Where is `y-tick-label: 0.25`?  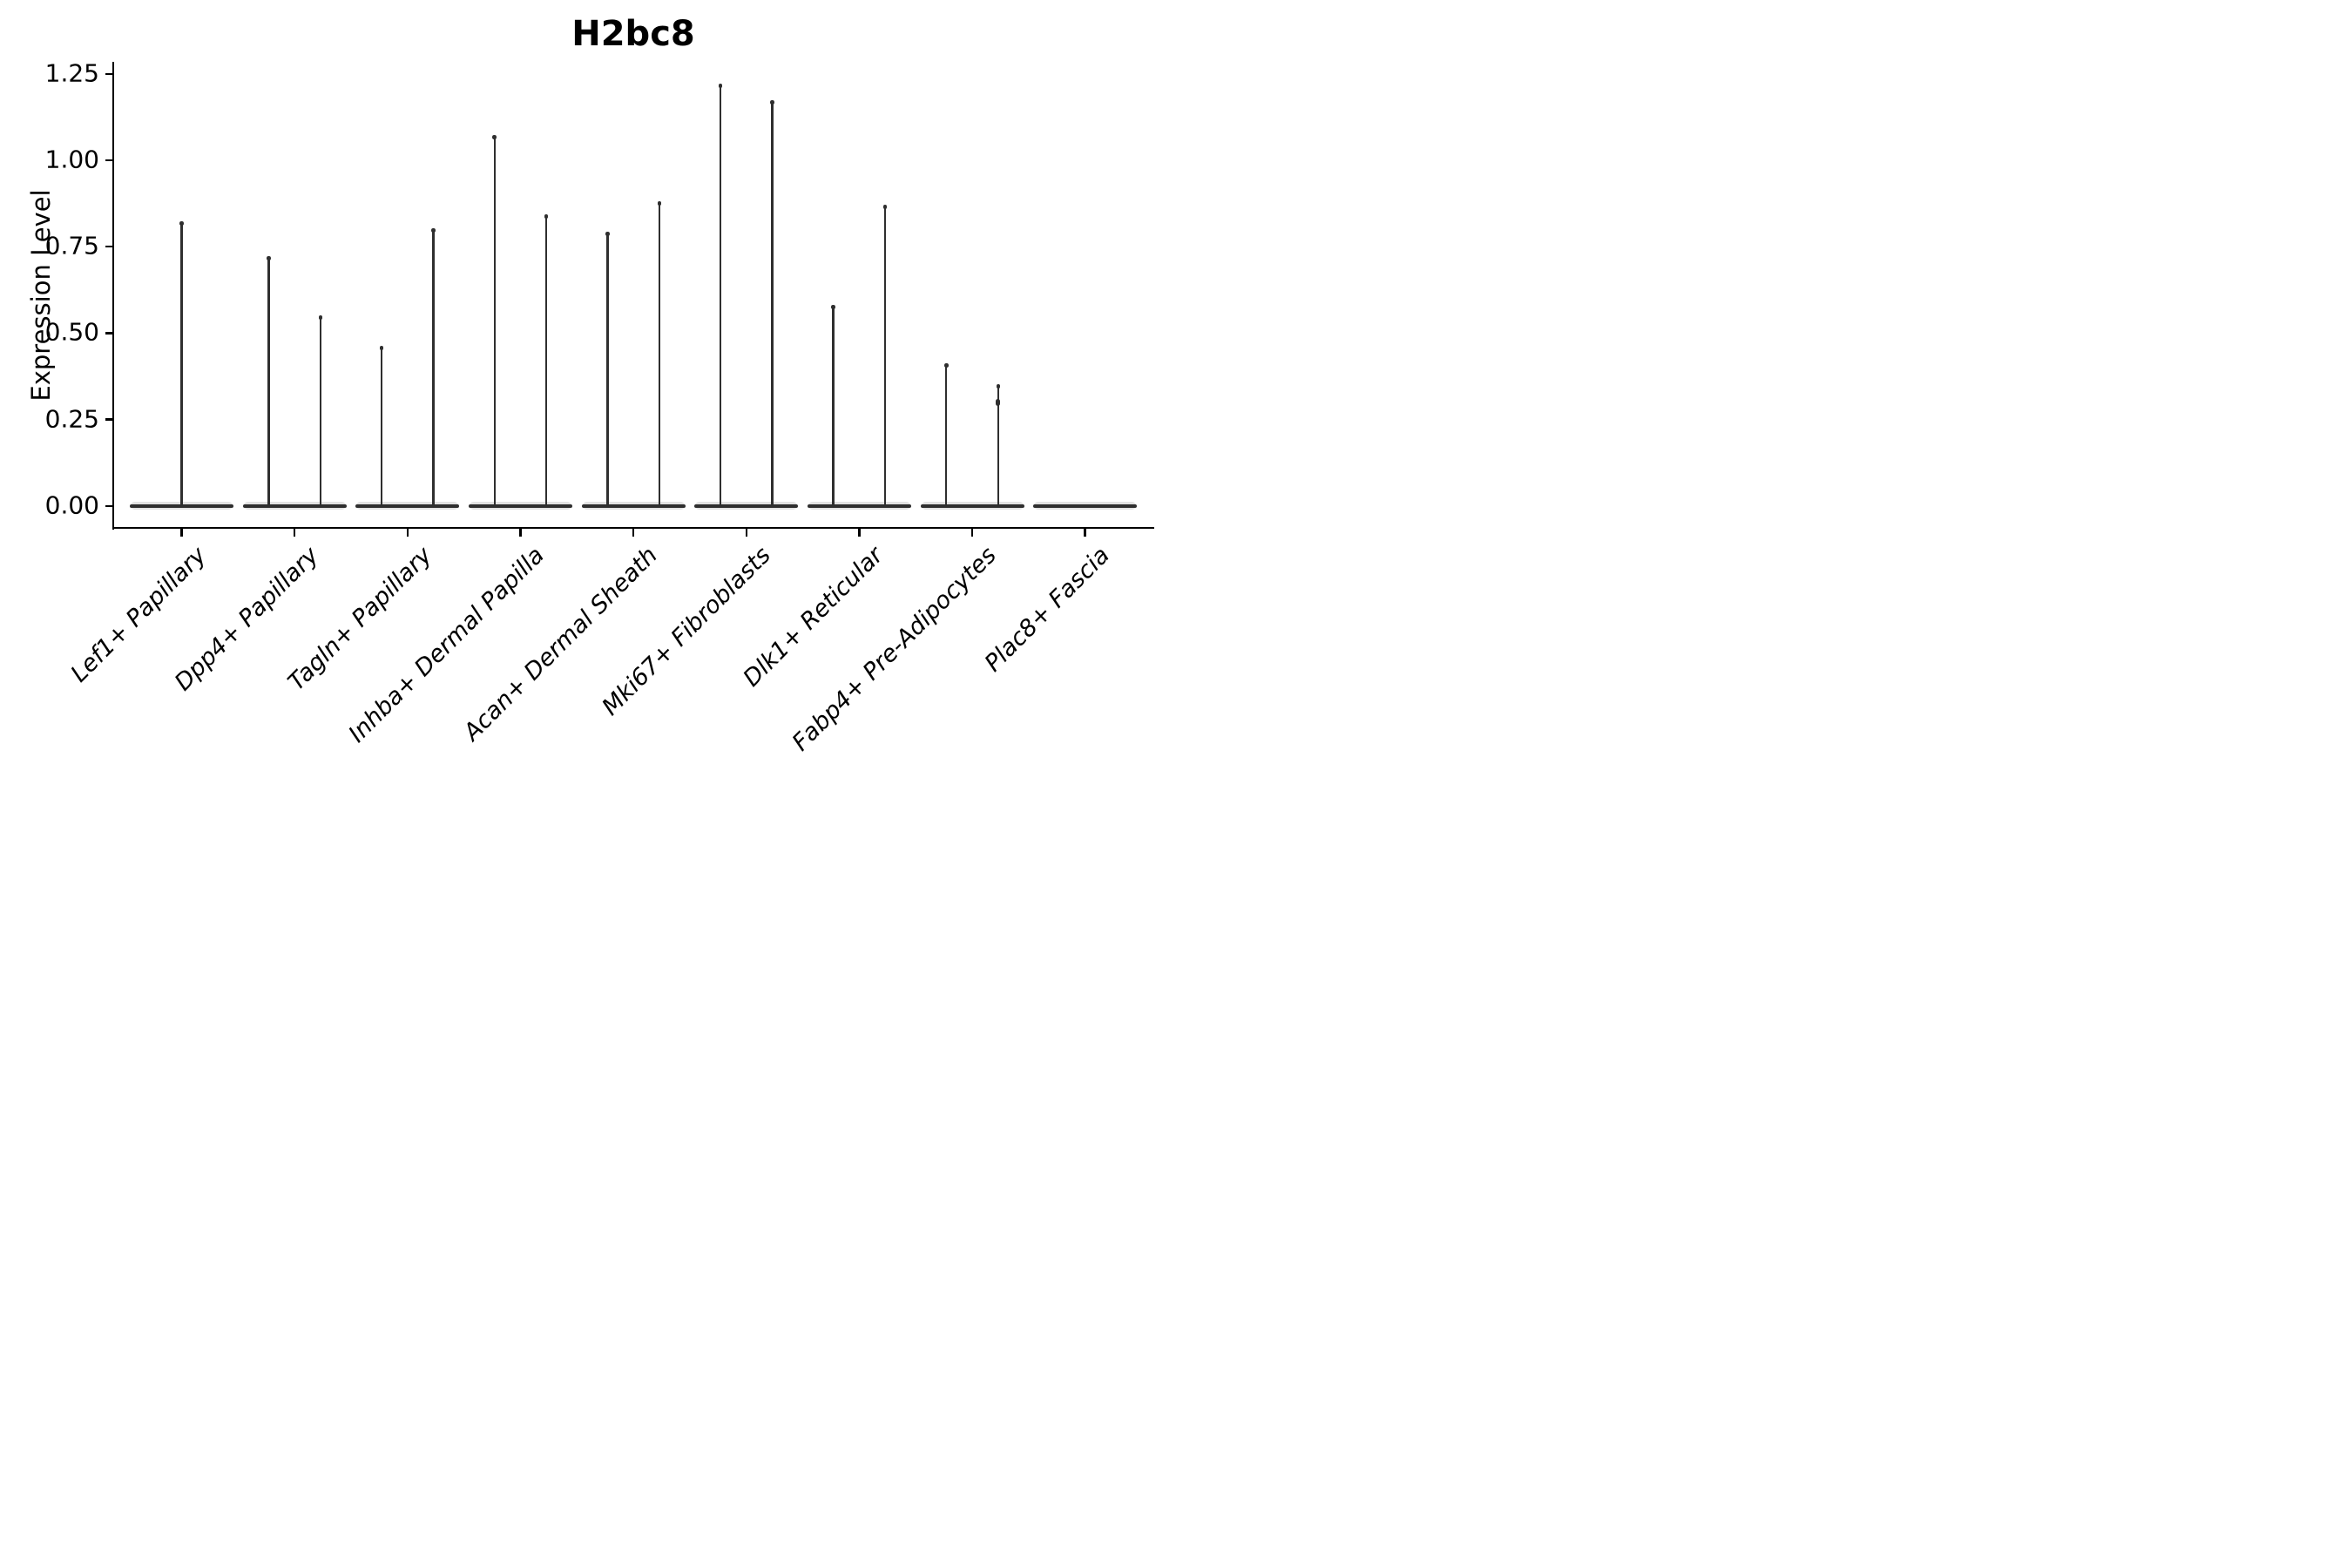
y-tick-label: 0.25 is located at coordinates (71, 418).